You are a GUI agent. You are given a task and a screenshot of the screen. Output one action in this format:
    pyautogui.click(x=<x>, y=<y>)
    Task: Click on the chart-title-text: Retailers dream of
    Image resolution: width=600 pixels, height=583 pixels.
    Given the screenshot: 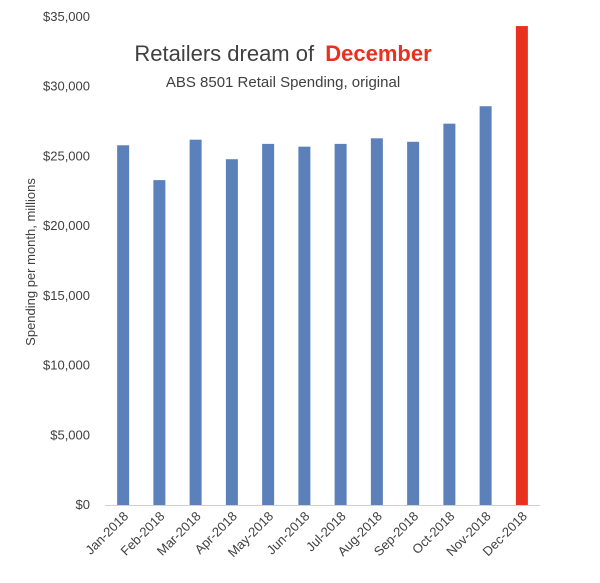 What is the action you would take?
    pyautogui.click(x=224, y=53)
    